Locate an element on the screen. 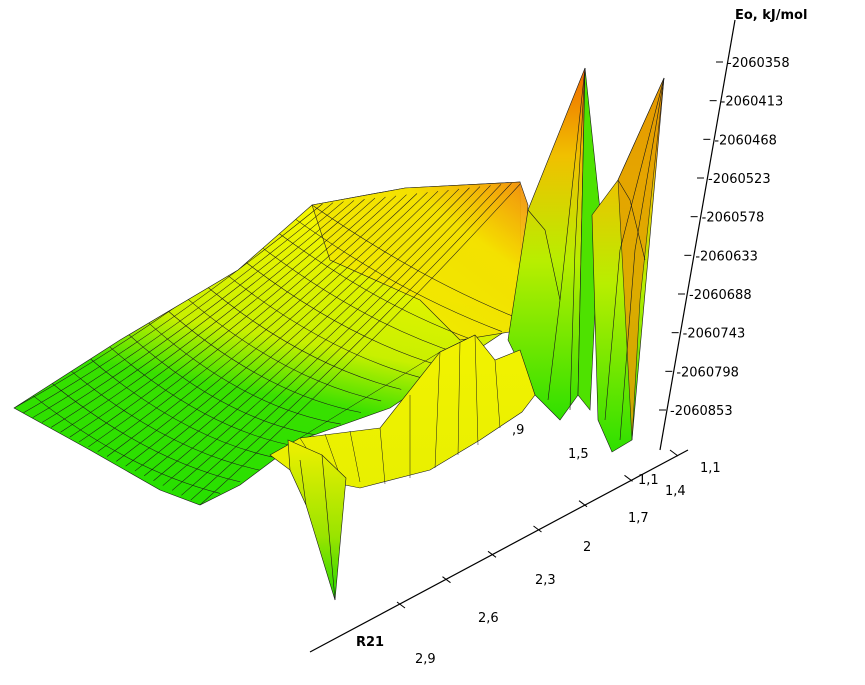 This screenshot has width=865, height=685. z-axis-title: Eo, kJ/mol is located at coordinates (771, 15).